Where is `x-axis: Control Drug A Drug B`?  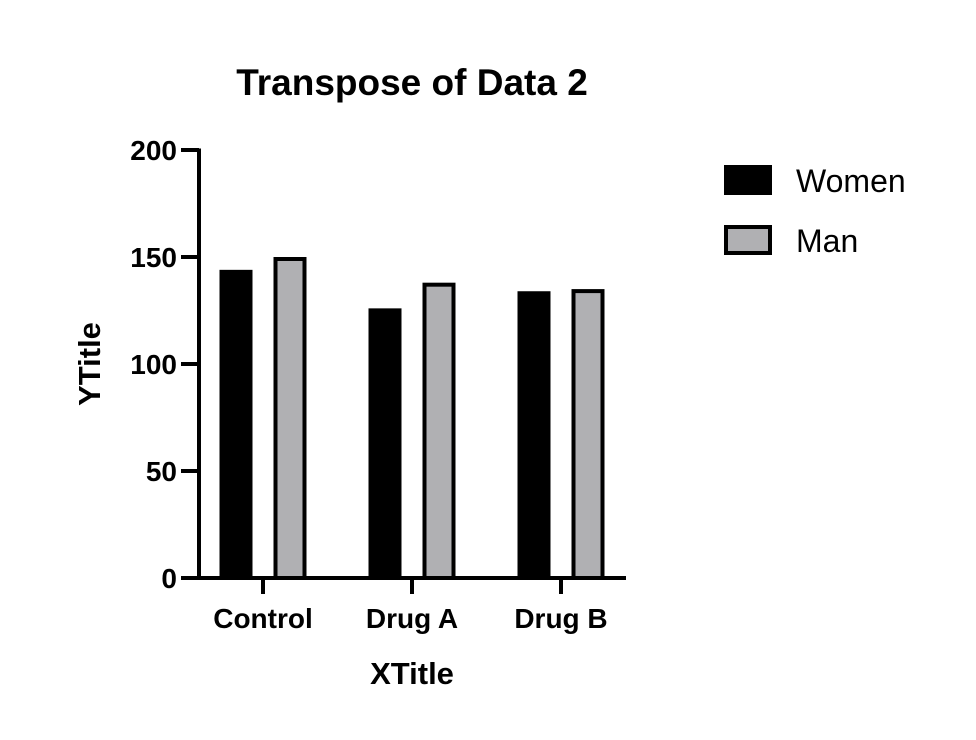 x-axis: Control Drug A Drug B is located at coordinates (411, 605).